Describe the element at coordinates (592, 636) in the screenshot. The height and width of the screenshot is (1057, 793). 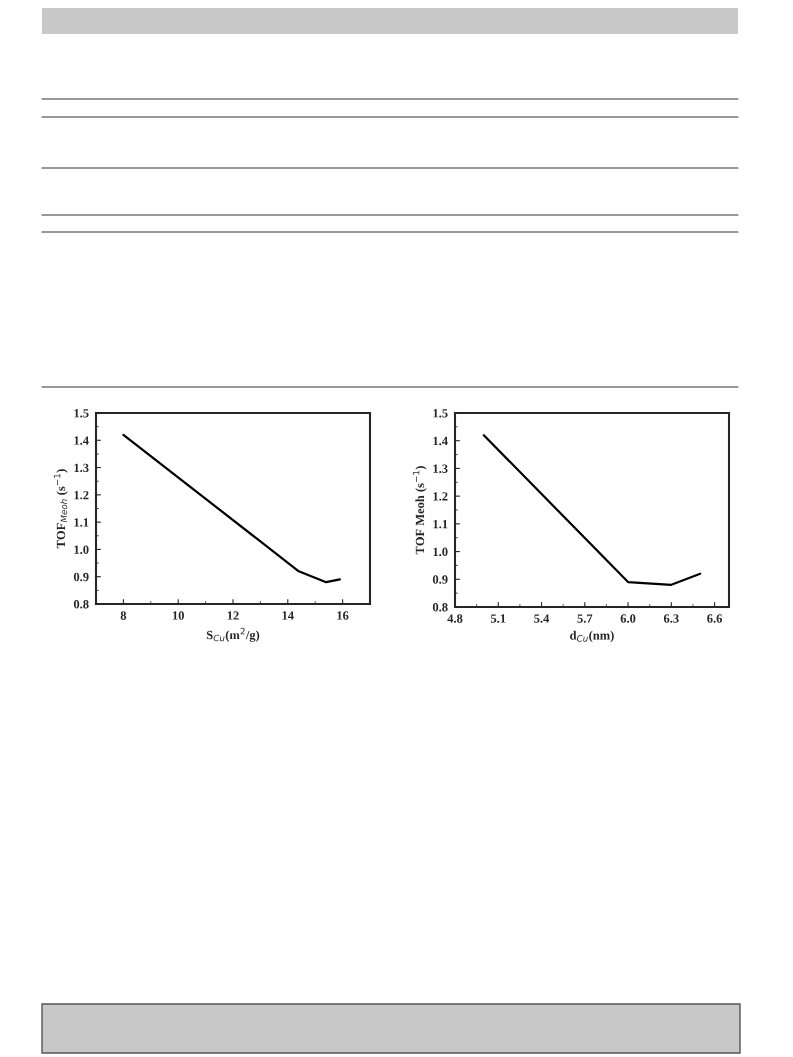
I see `x-axis-title: d$_{Cu}$(nm)` at that location.